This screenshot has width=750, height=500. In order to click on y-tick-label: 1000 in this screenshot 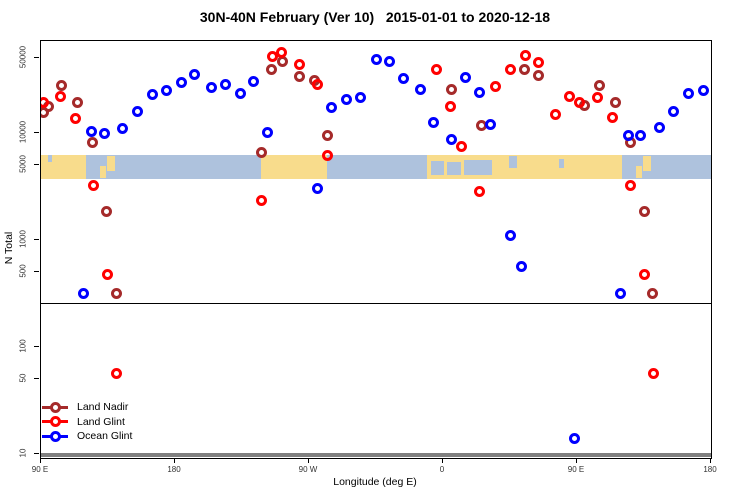, I will do `click(23, 238)`.